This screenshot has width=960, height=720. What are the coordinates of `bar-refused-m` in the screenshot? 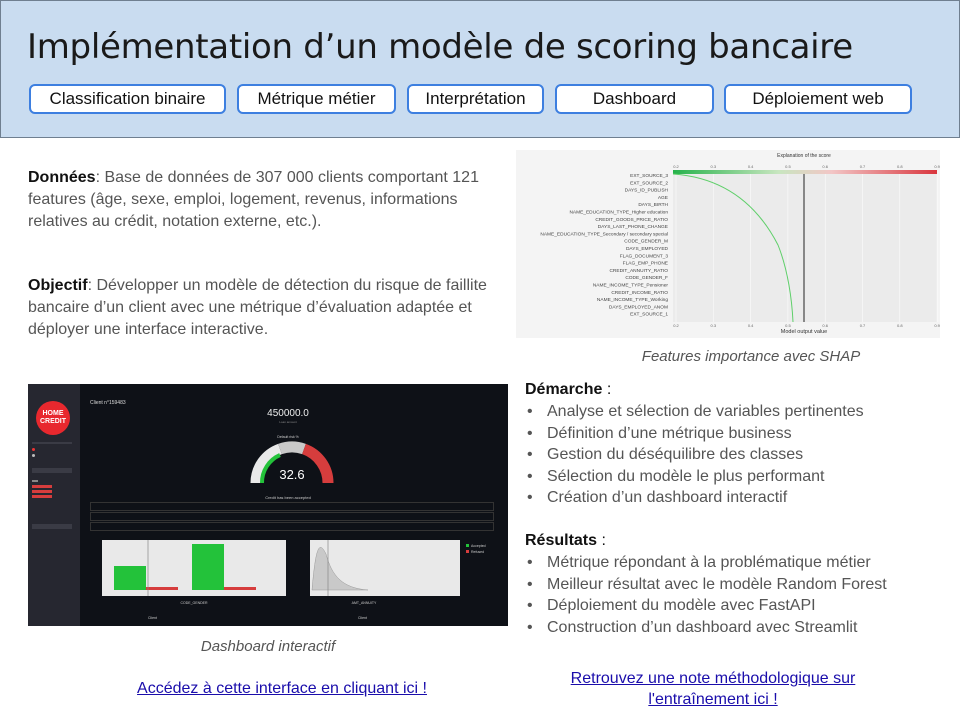 It's located at (240, 588).